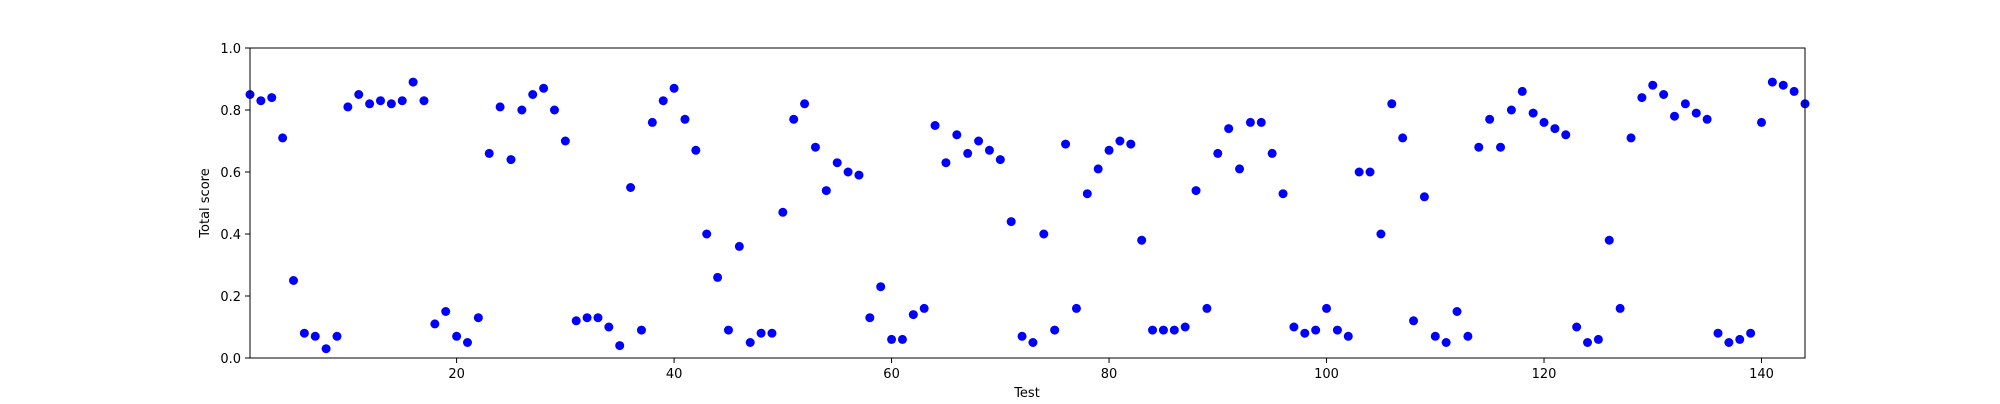 The height and width of the screenshot is (404, 2000). I want to click on y-tick-label: 1.0, so click(230, 49).